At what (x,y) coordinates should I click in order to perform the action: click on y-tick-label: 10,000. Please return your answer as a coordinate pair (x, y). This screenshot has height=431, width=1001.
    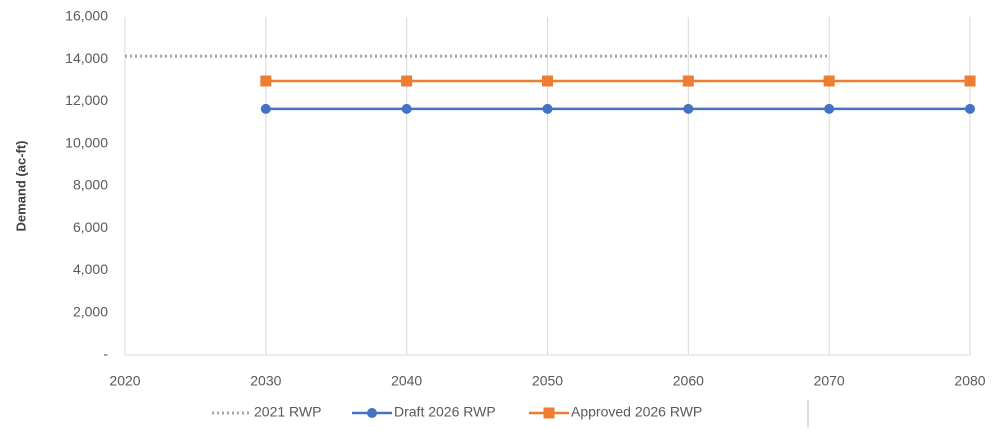
    Looking at the image, I should click on (86, 142).